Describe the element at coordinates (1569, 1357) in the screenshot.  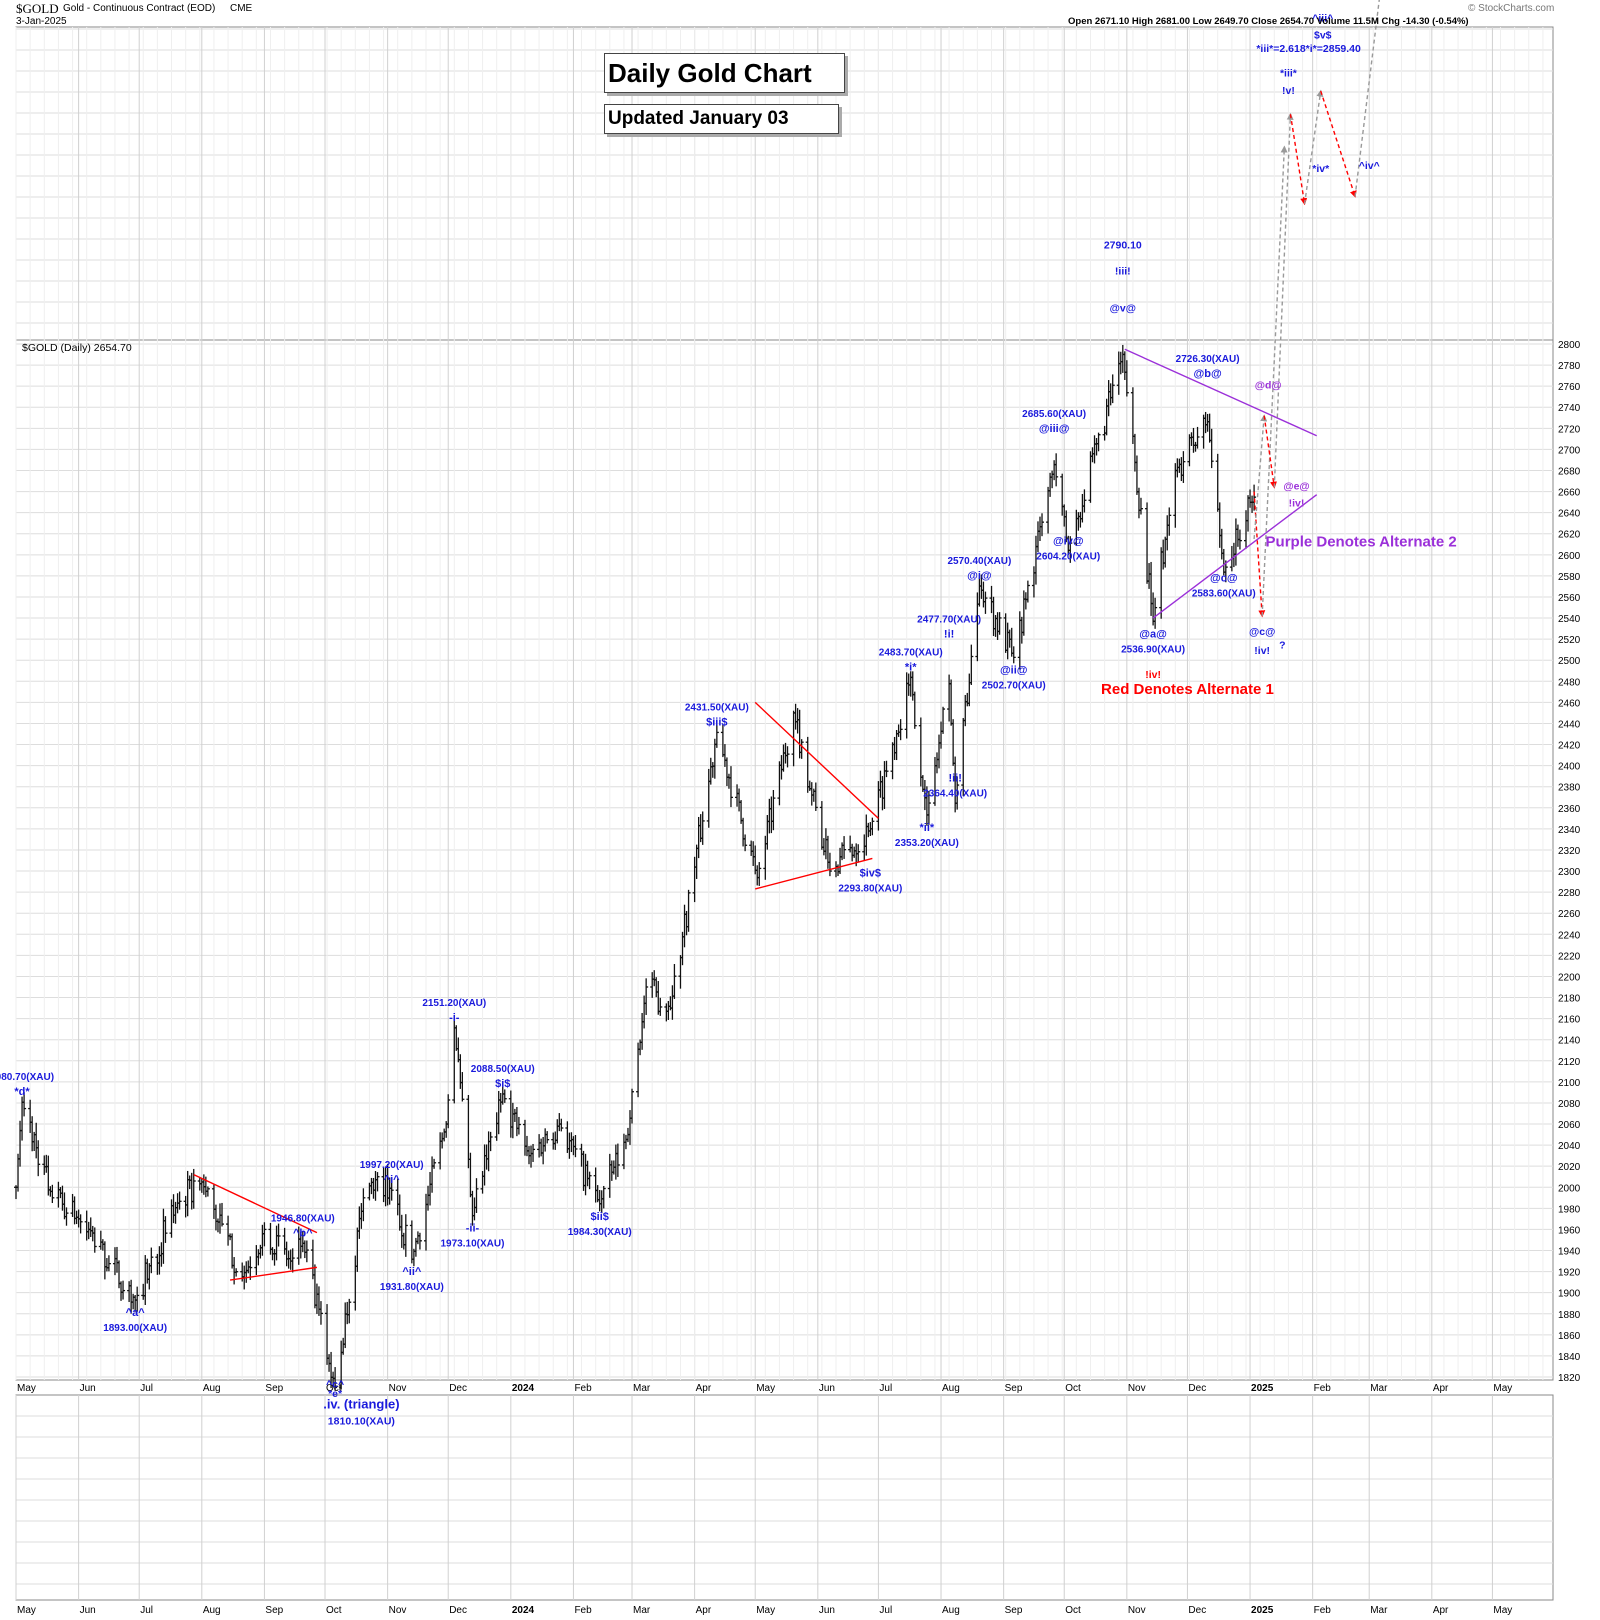
I see `y-tick-label: 1840` at that location.